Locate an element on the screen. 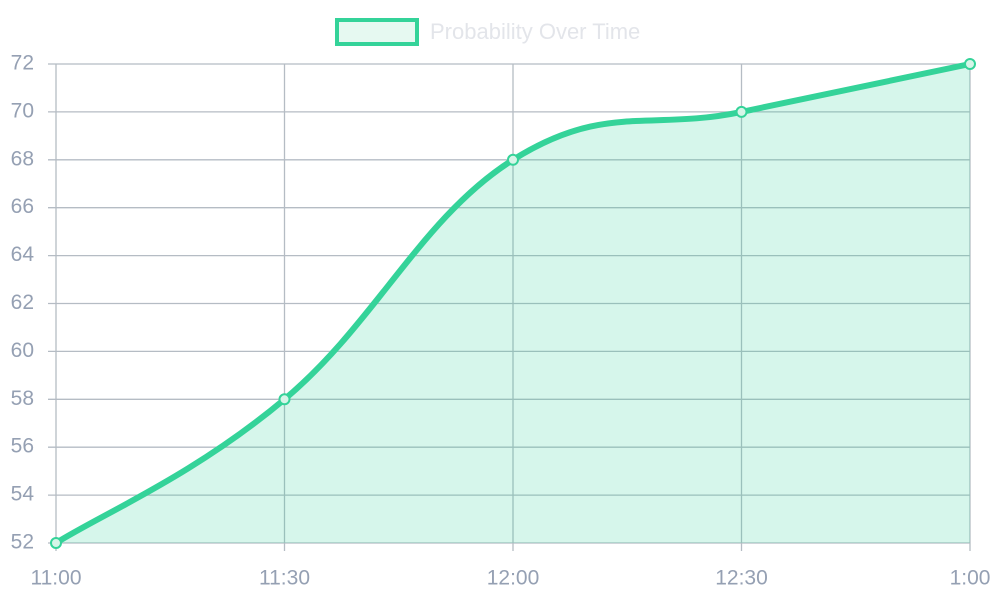 The height and width of the screenshot is (600, 1000). legend-swatch is located at coordinates (377, 32).